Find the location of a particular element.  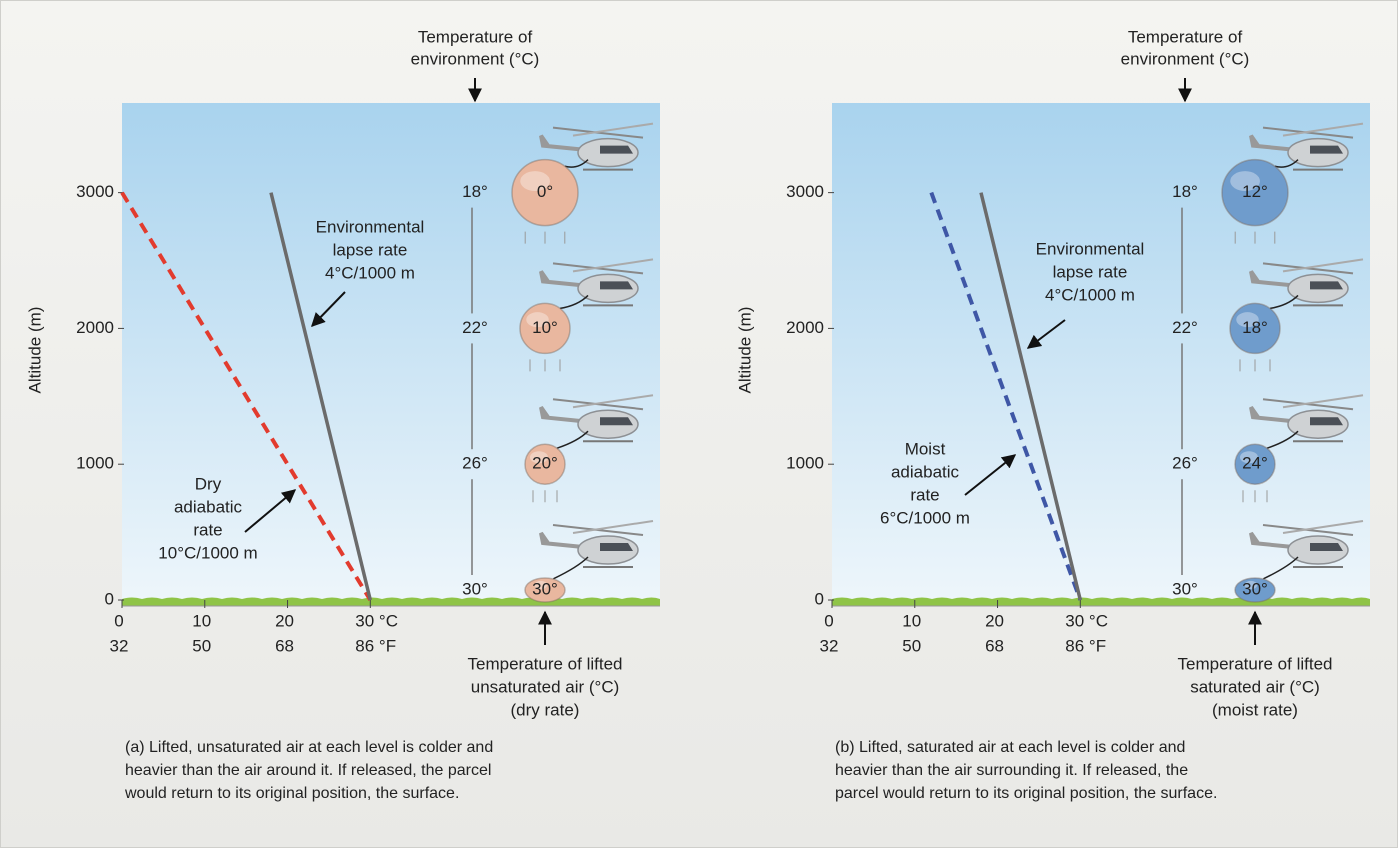

y-tick-label: 3000 is located at coordinates (805, 191).